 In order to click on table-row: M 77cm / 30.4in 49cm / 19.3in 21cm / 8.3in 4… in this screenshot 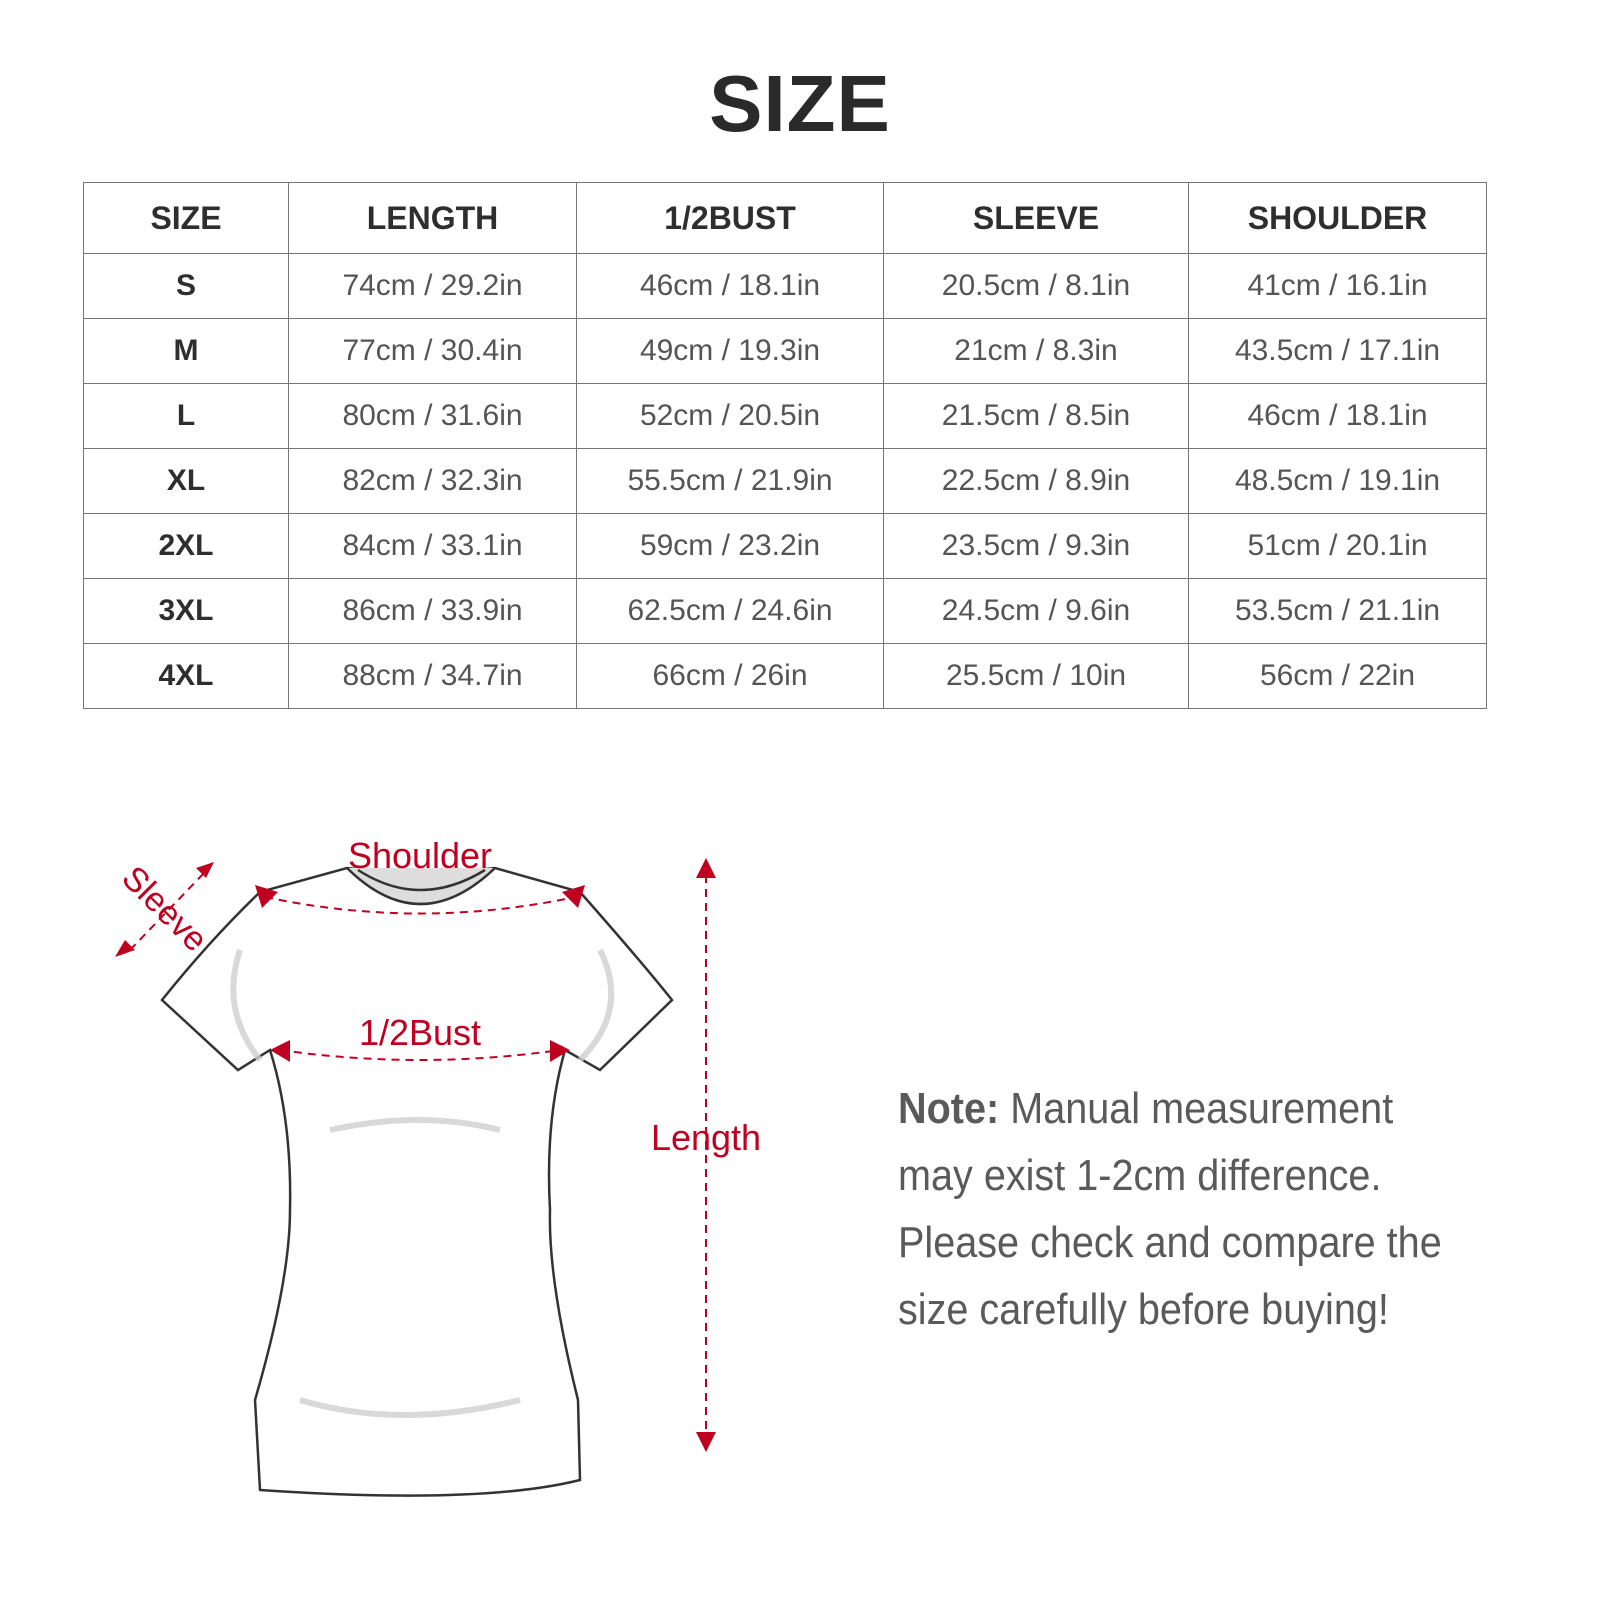, I will do `click(785, 351)`.